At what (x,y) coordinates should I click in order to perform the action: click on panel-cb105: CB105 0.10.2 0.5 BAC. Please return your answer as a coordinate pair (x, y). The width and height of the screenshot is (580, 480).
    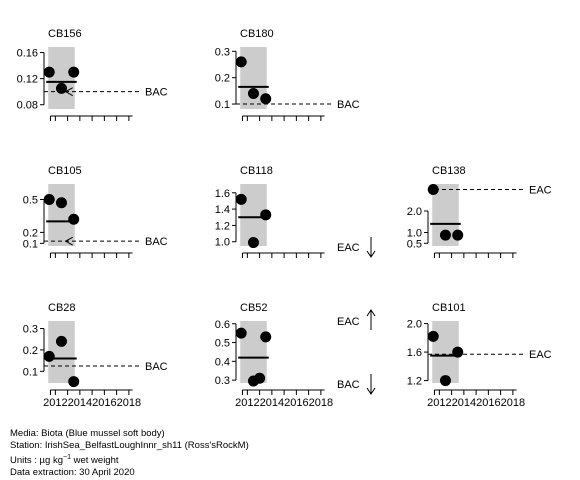
    Looking at the image, I should click on (95, 211).